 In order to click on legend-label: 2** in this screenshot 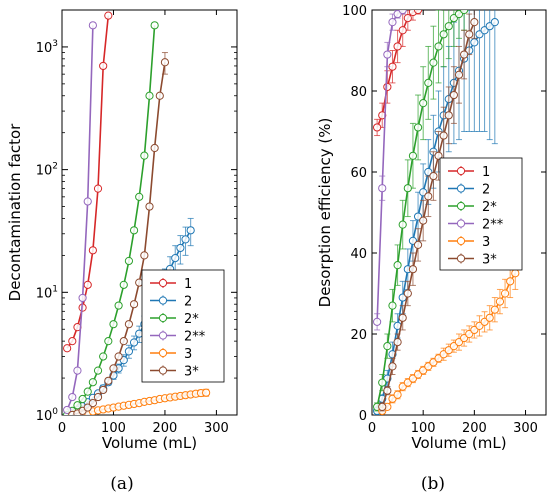, I will do `click(195, 337)`.